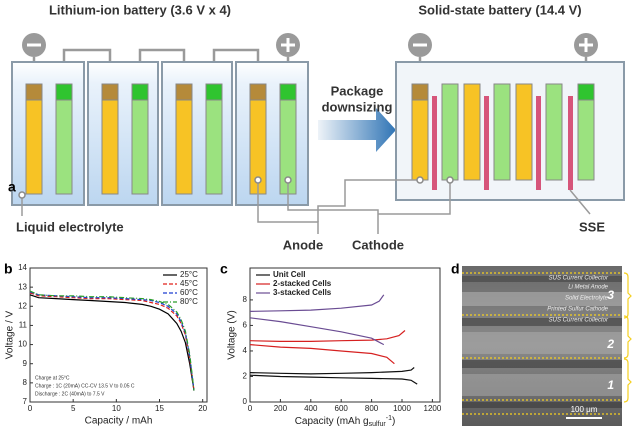 The height and width of the screenshot is (430, 635). What do you see at coordinates (499, 9) in the screenshot?
I see `title-right: Solid-state battery (14.4 V)` at bounding box center [499, 9].